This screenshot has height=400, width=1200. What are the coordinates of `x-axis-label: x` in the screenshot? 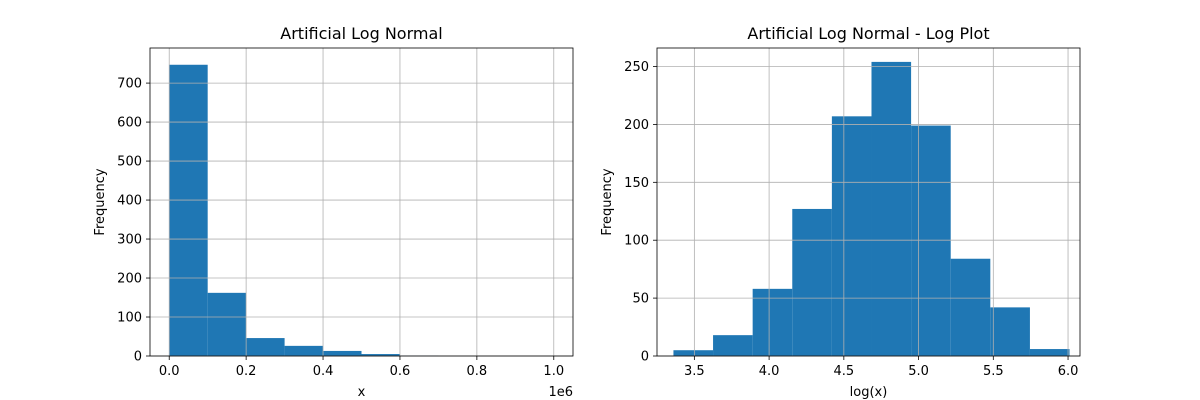 It's located at (362, 392).